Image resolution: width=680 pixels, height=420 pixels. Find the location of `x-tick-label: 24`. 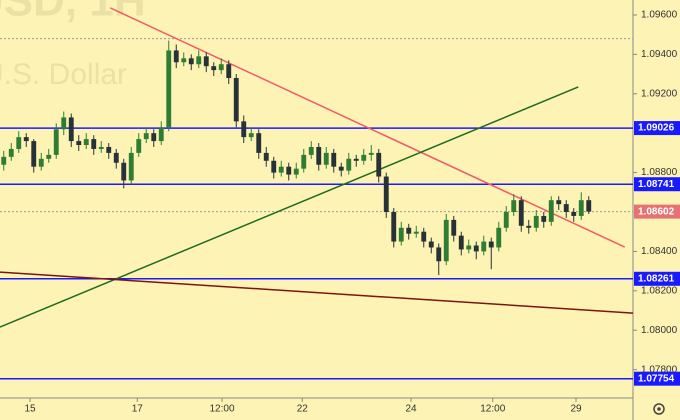

x-tick-label: 24 is located at coordinates (411, 409).